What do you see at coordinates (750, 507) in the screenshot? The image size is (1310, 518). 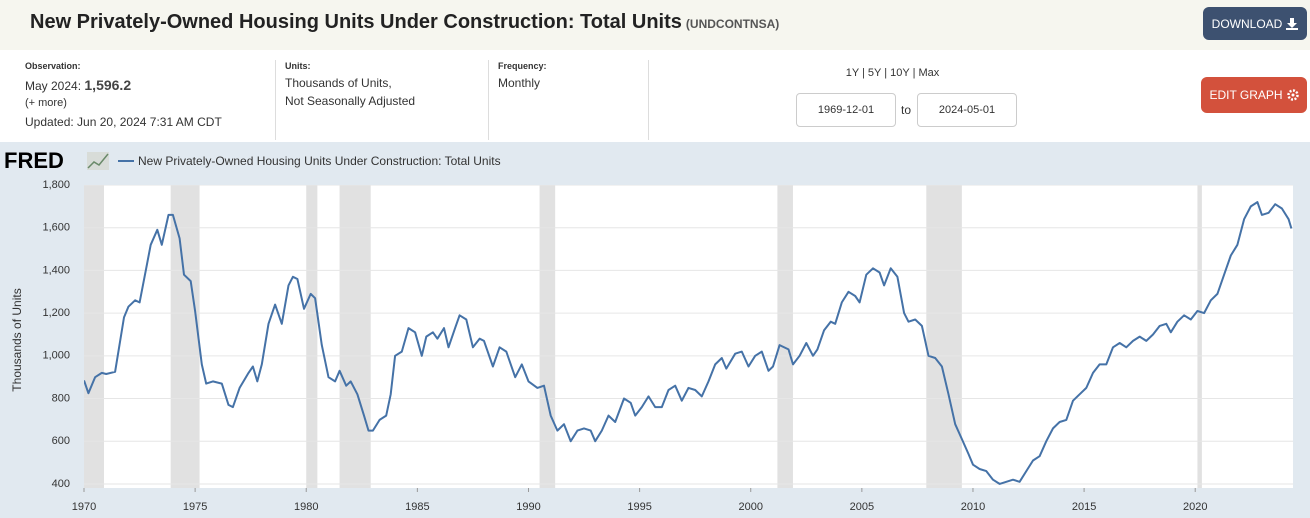 I see `x-tick-label: 2000` at bounding box center [750, 507].